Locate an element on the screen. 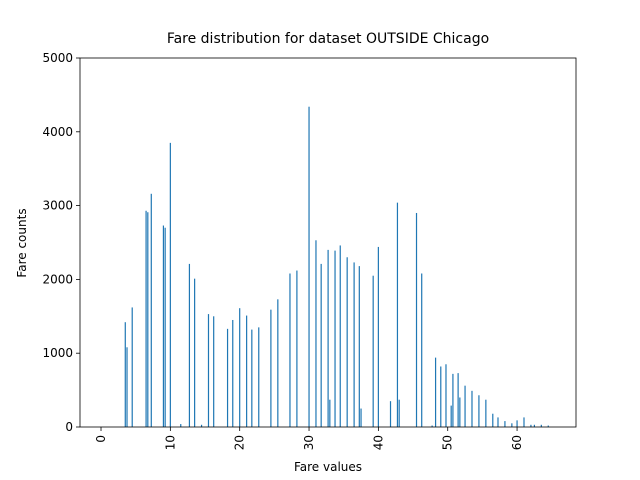 The width and height of the screenshot is (640, 480). y-tick-label: 3000 is located at coordinates (57, 206).